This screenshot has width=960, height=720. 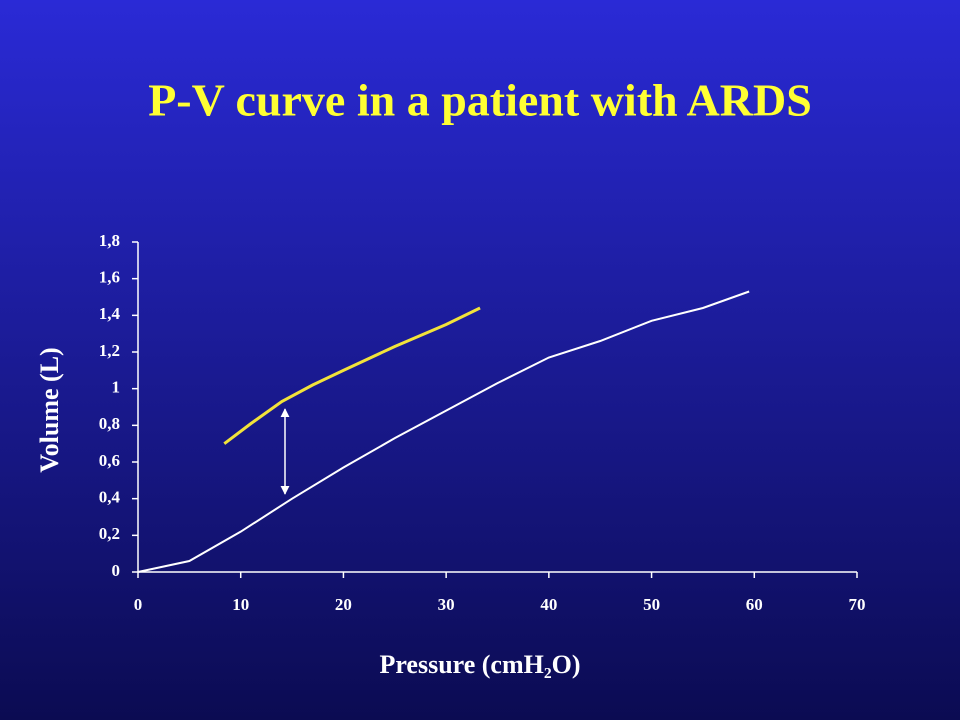 I want to click on y-tick-label: 1,2, so click(x=109, y=350).